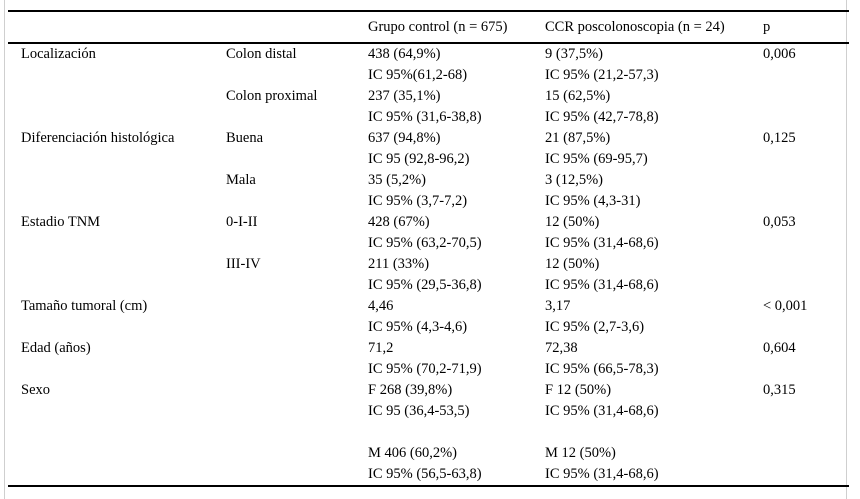 The height and width of the screenshot is (499, 860). I want to click on p-value: 0,604, so click(779, 348).